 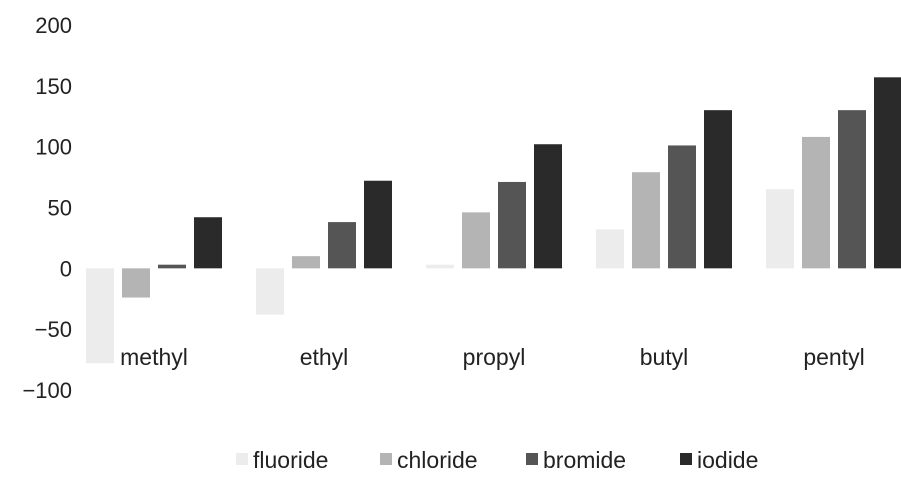 I want to click on legend-label: bromide, so click(x=584, y=460).